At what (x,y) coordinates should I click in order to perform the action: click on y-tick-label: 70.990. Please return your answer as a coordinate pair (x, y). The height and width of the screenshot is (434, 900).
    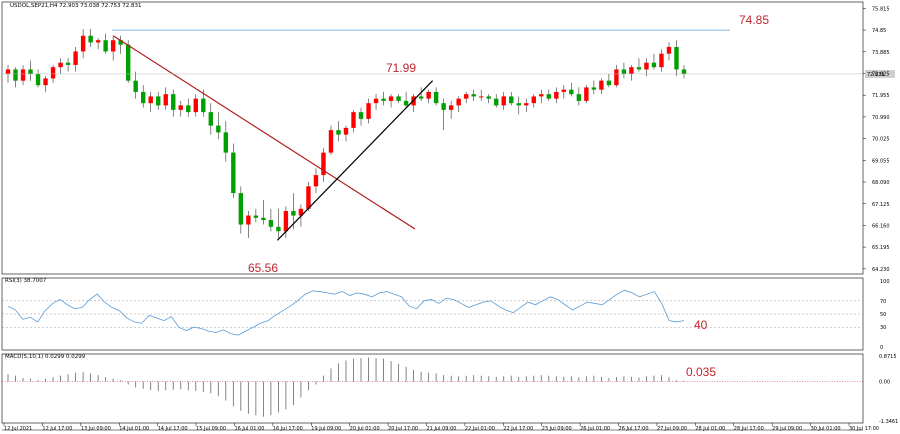
    Looking at the image, I should click on (881, 118).